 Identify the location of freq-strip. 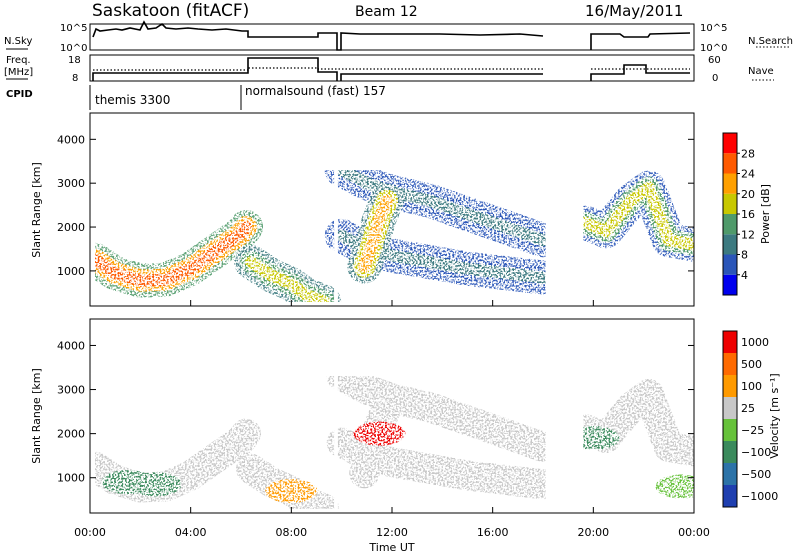
(392, 68).